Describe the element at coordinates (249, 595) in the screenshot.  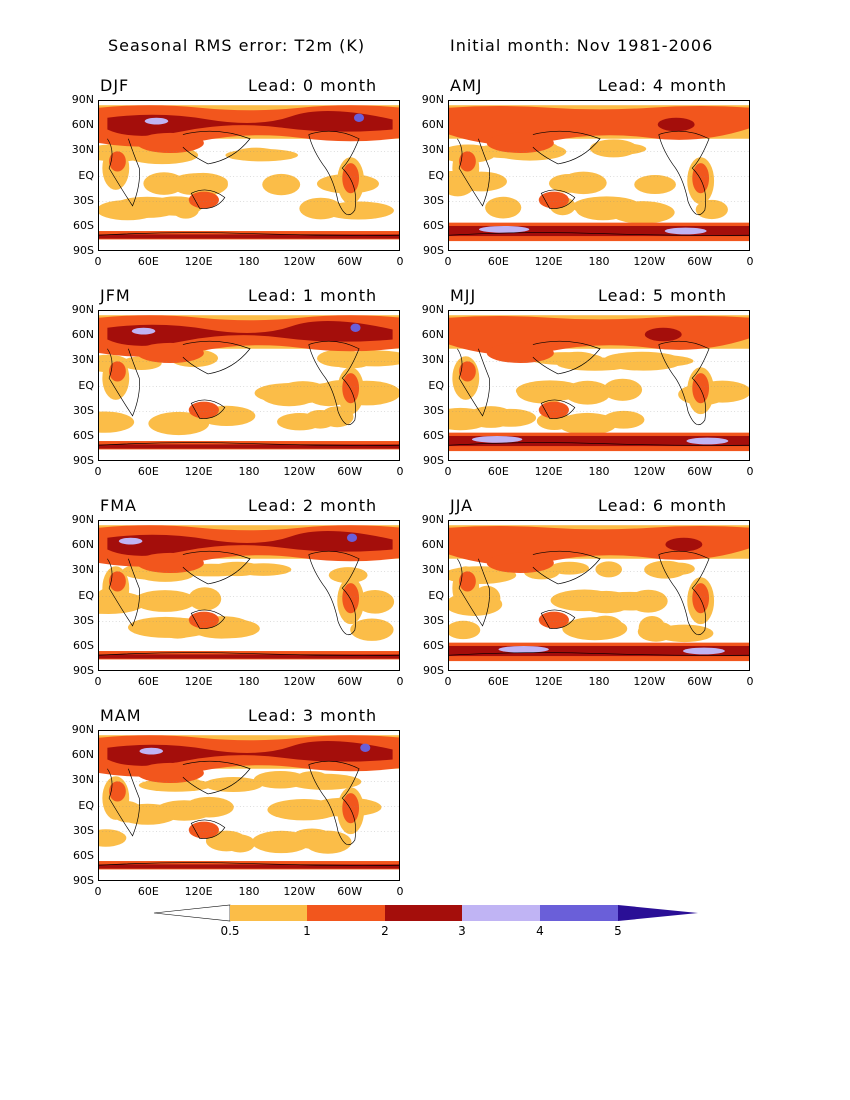
I see `map-panel-fma` at that location.